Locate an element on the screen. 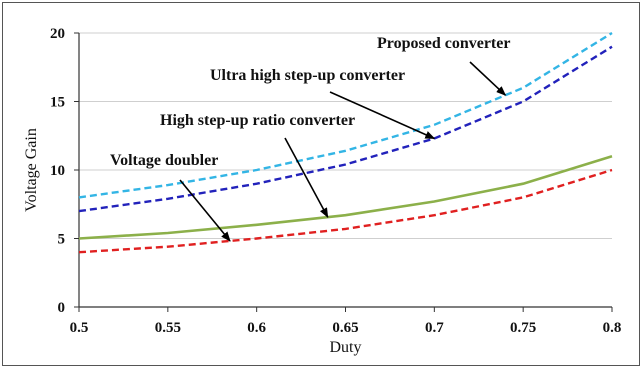 The image size is (644, 370). annotation-label: Ultra high step-up converter is located at coordinates (307, 75).